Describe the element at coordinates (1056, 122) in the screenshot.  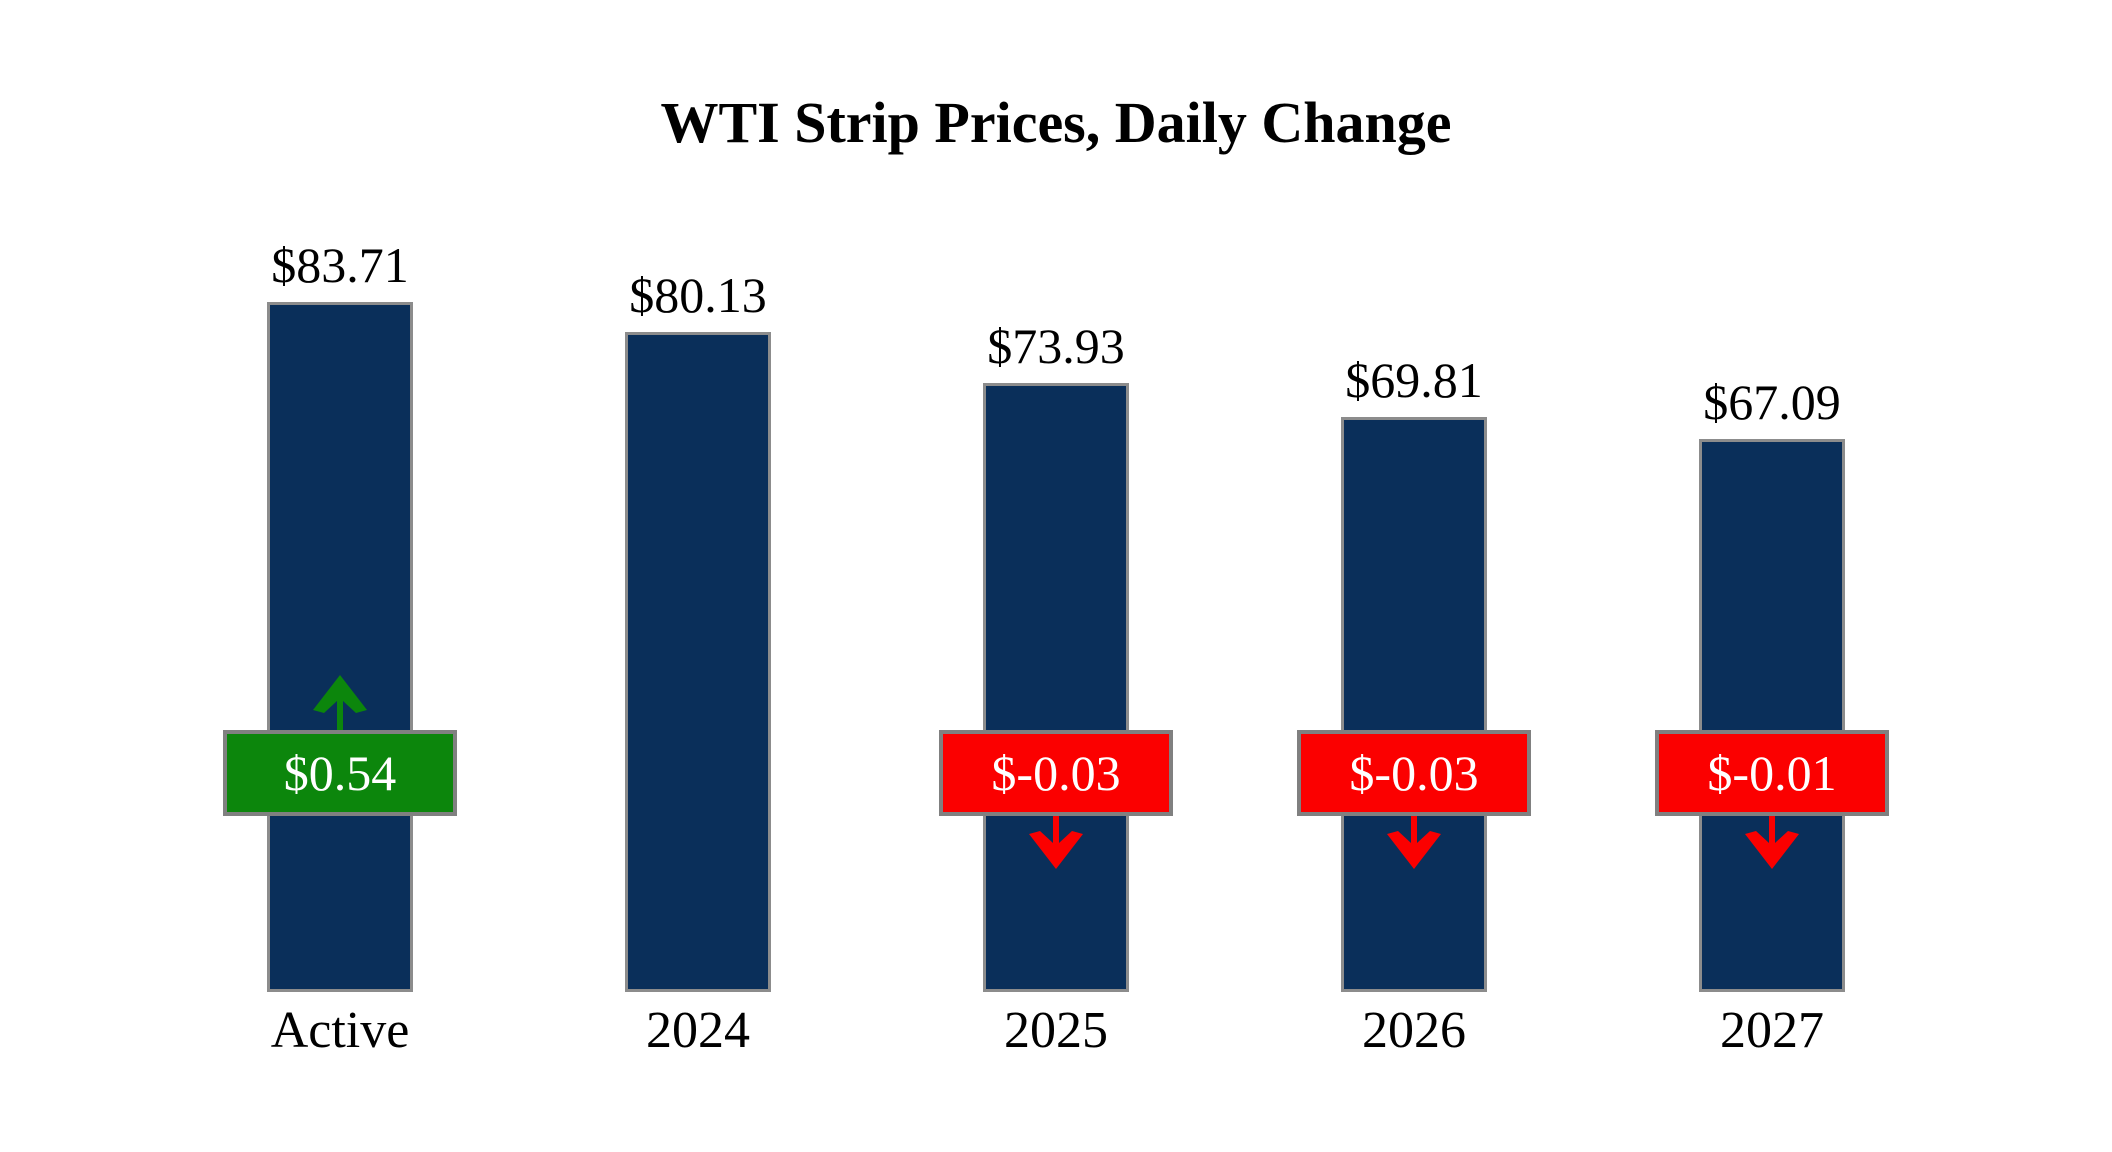
I see `chart-title: WTI Strip Prices, Daily Change` at that location.